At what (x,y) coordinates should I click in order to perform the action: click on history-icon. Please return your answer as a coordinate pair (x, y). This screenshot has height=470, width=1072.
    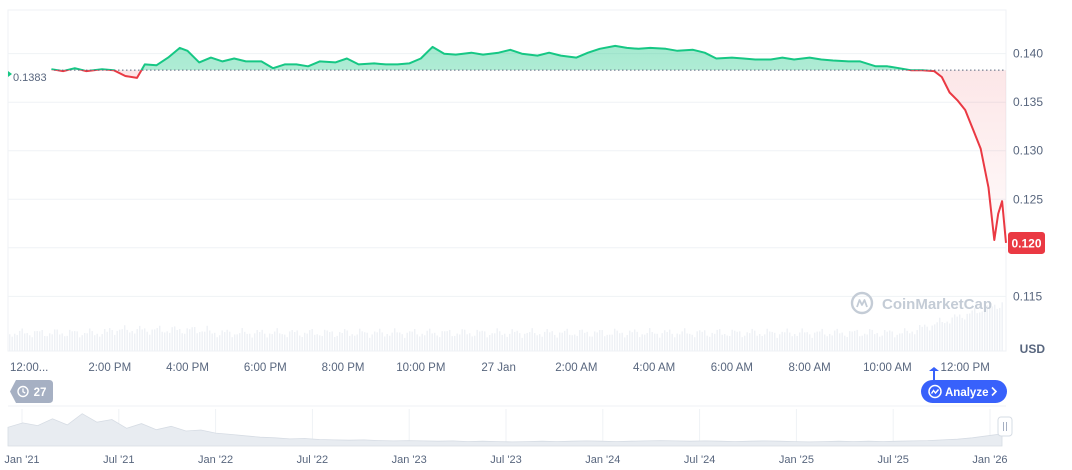
    Looking at the image, I should click on (23, 391).